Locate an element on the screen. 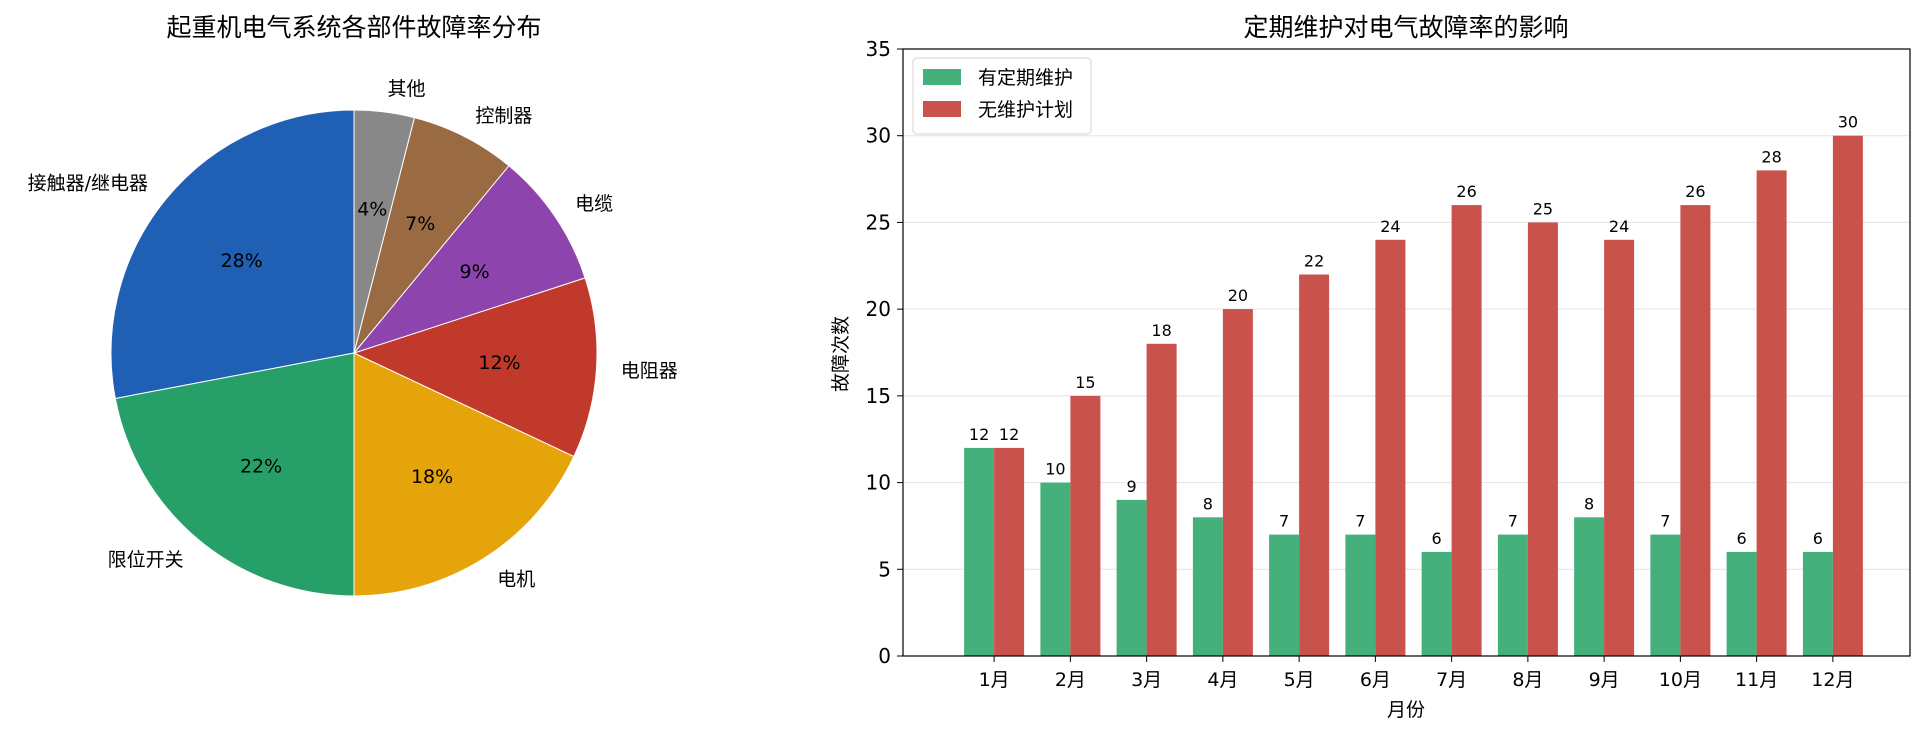 The width and height of the screenshot is (1921, 735). legend-label: 有定期维护 is located at coordinates (1025, 78).